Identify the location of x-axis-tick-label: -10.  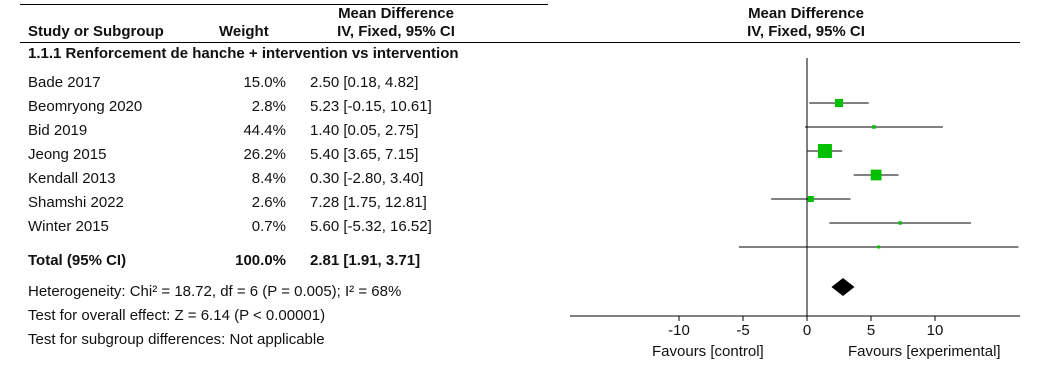
(679, 330).